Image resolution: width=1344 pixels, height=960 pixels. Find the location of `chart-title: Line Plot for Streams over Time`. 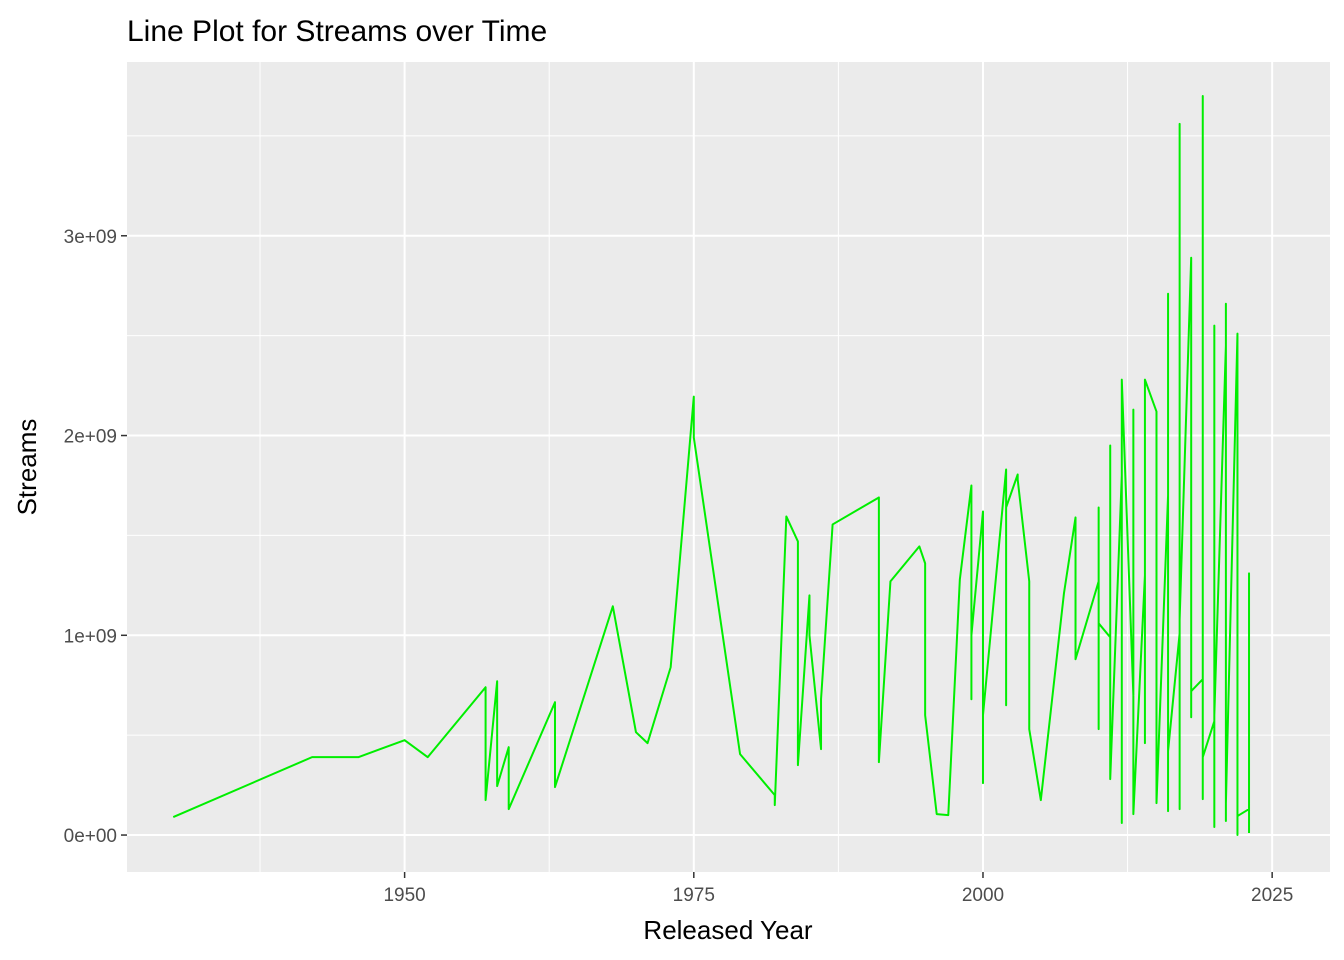

chart-title: Line Plot for Streams over Time is located at coordinates (337, 31).